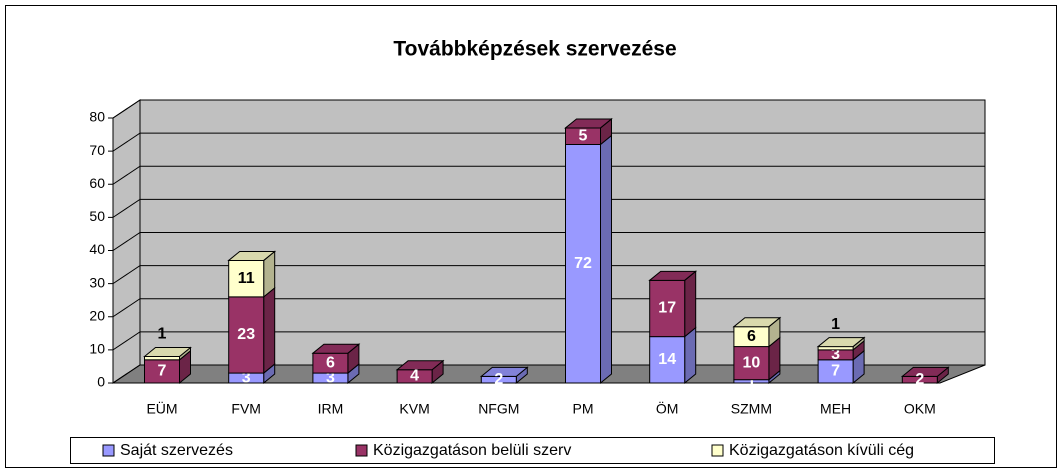 Image resolution: width=1063 pixels, height=469 pixels. Describe the element at coordinates (97, 282) in the screenshot. I see `y-tick-label: 30` at that location.